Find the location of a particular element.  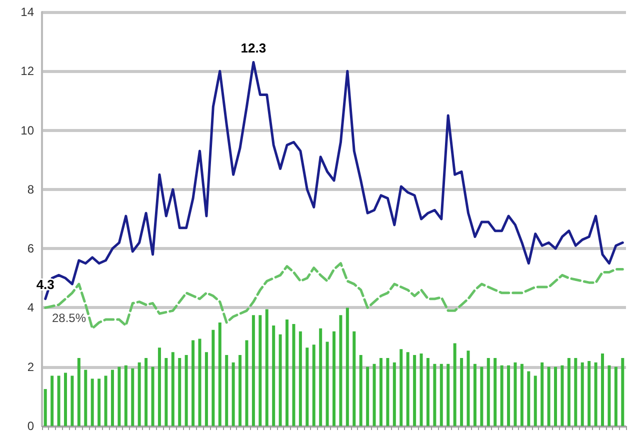

y-tick-label: 8 is located at coordinates (30, 189).